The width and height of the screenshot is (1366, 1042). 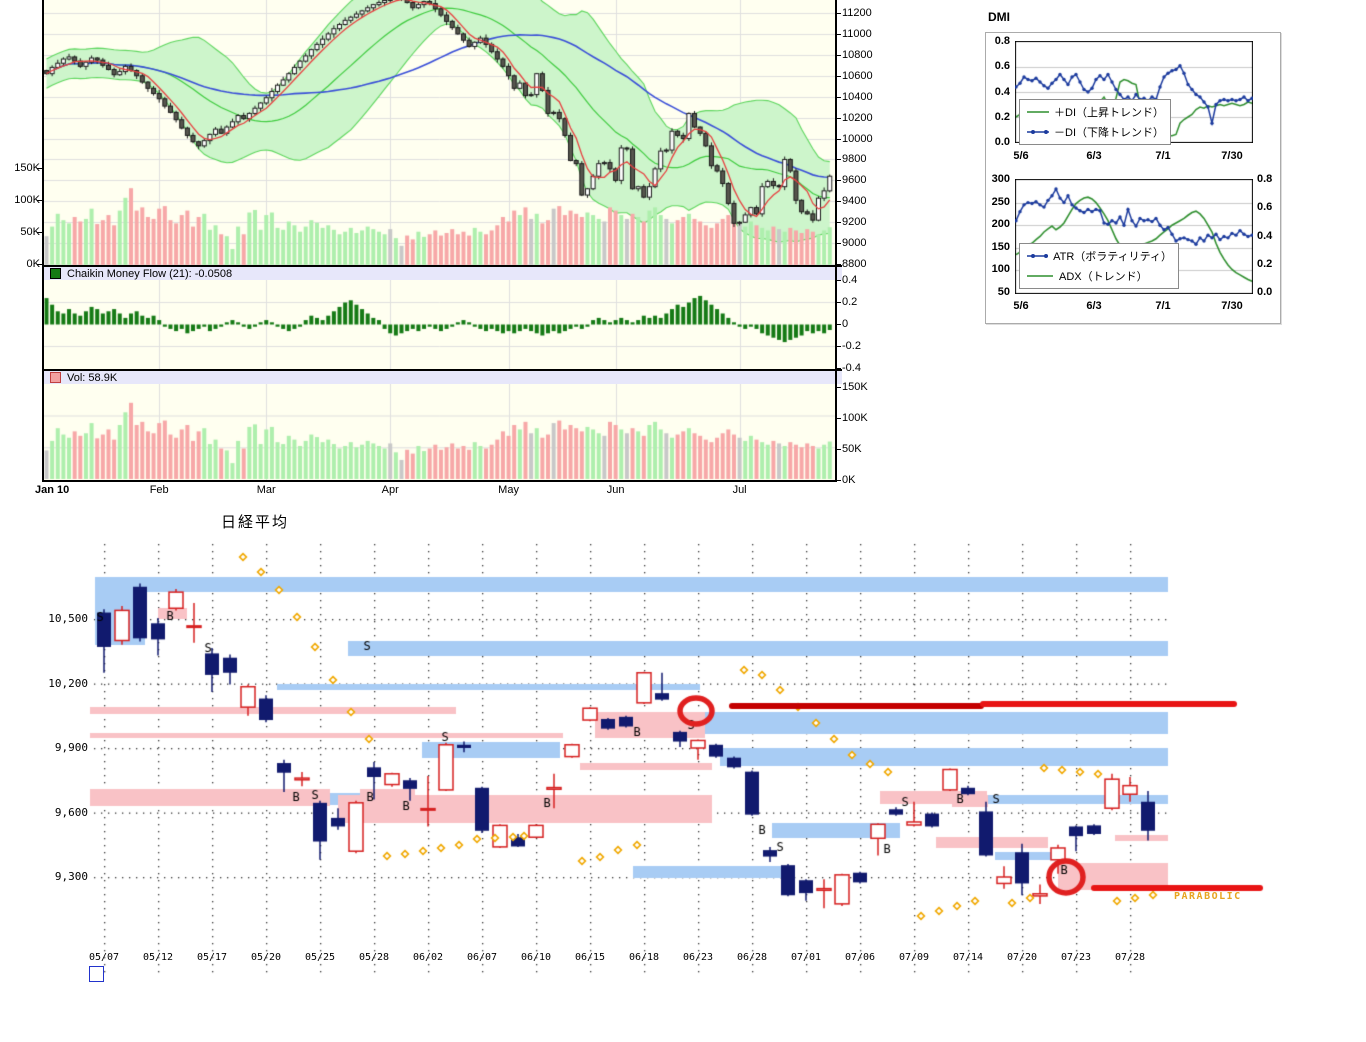 What do you see at coordinates (150, 273) in the screenshot?
I see `chaikin-header-label: Chaikin Money Flow (21): -0.0508` at bounding box center [150, 273].